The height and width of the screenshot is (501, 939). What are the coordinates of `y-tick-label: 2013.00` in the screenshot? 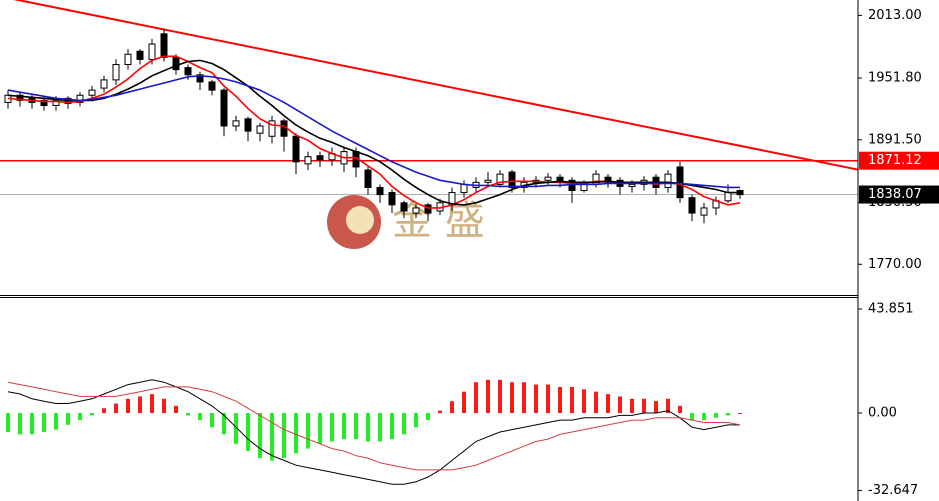 It's located at (895, 15).